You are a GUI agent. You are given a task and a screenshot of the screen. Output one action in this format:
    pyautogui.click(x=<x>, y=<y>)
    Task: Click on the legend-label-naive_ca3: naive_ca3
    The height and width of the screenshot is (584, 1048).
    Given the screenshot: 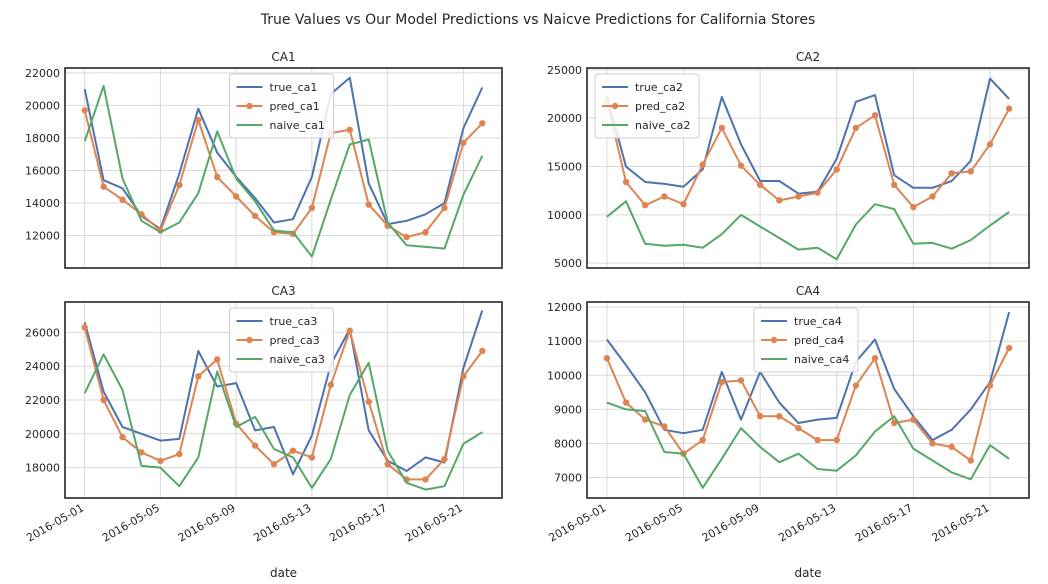 What is the action you would take?
    pyautogui.click(x=297, y=359)
    